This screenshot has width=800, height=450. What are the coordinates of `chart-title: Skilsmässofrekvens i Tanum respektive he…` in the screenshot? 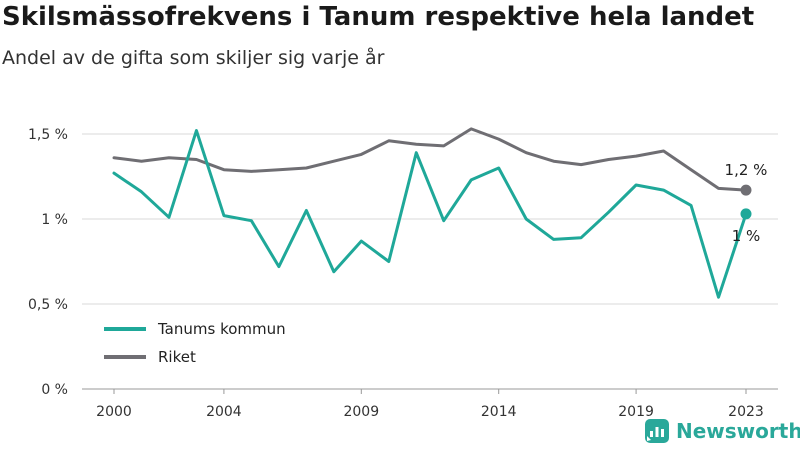 It's located at (378, 17).